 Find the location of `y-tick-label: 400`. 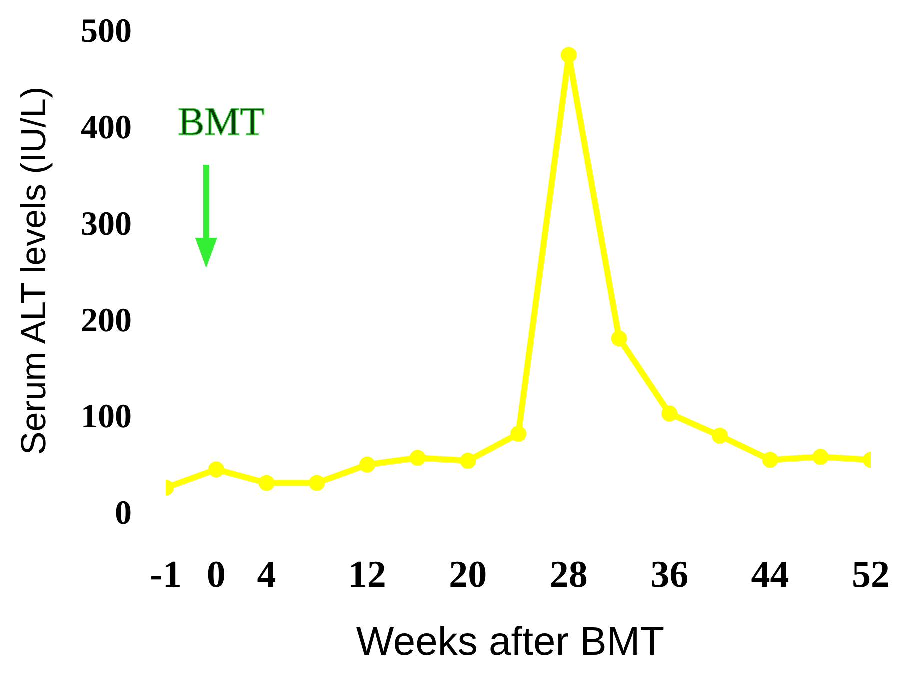

y-tick-label: 400 is located at coordinates (106, 127).